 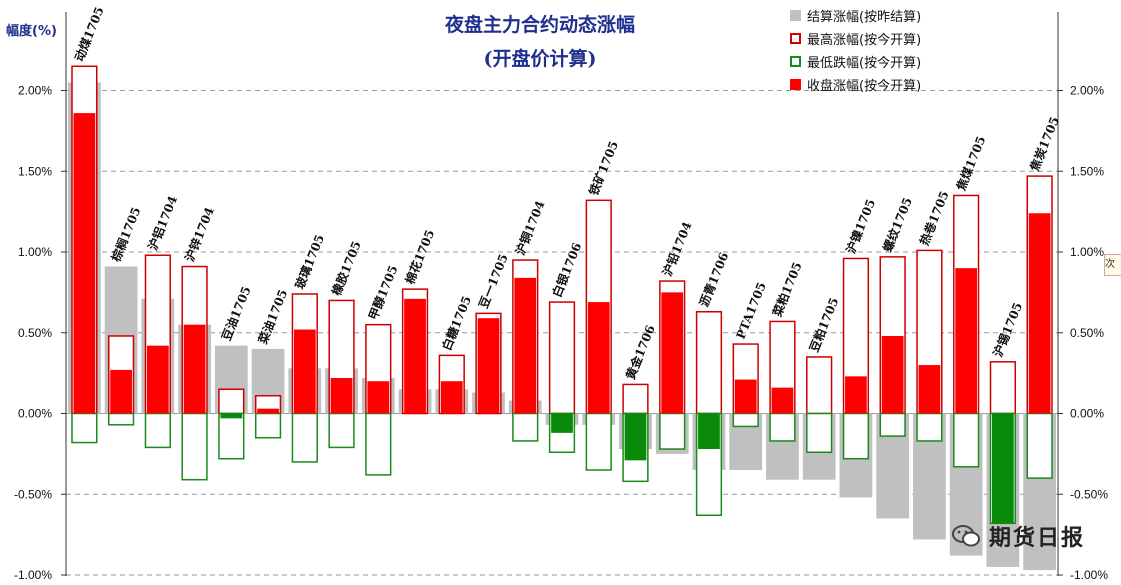 I want to click on legend-item-low: 最低跌幅(按今开算), so click(x=855, y=61).